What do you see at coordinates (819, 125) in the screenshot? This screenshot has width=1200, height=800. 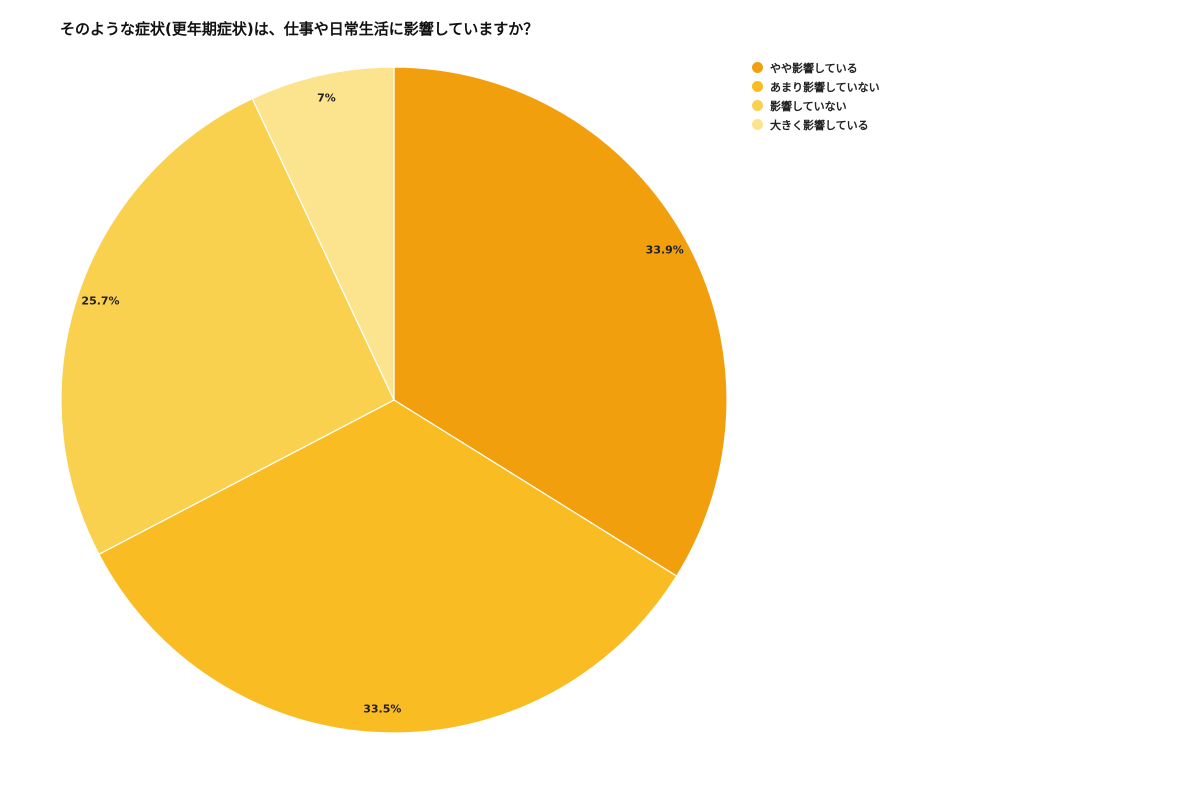 I see `legend-label: 大きく影響している` at bounding box center [819, 125].